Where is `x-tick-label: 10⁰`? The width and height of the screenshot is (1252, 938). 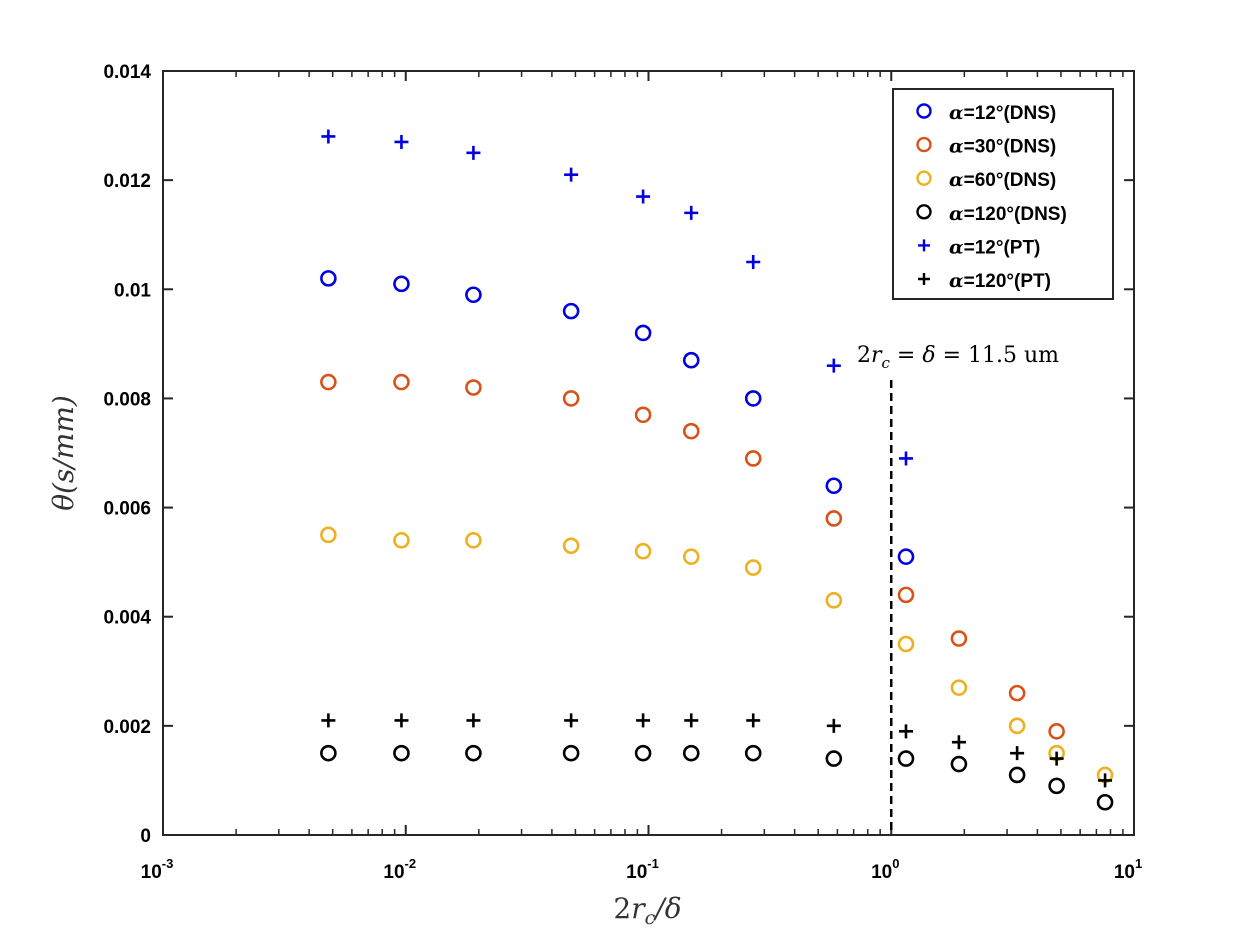
x-tick-label: 10⁰ is located at coordinates (885, 869).